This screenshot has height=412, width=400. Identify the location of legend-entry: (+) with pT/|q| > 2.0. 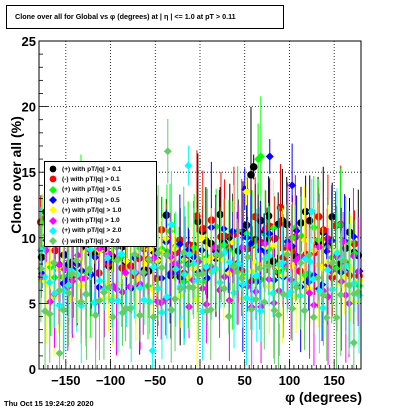
(100, 231).